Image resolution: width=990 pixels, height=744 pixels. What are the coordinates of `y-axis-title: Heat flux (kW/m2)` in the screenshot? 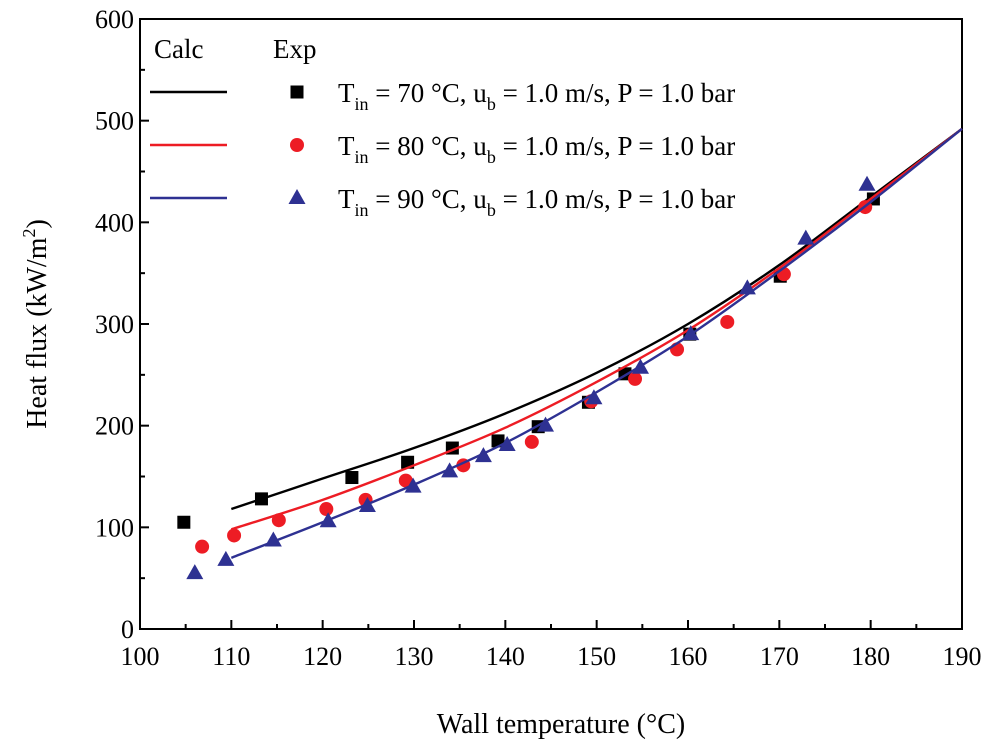 It's located at (36, 324).